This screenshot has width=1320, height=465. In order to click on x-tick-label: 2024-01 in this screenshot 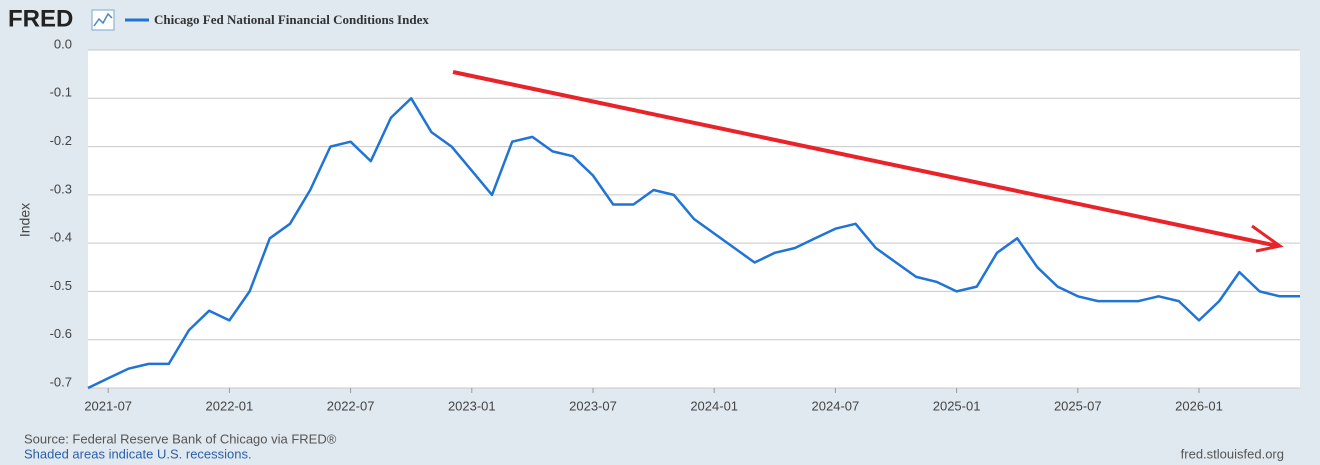, I will do `click(714, 405)`.